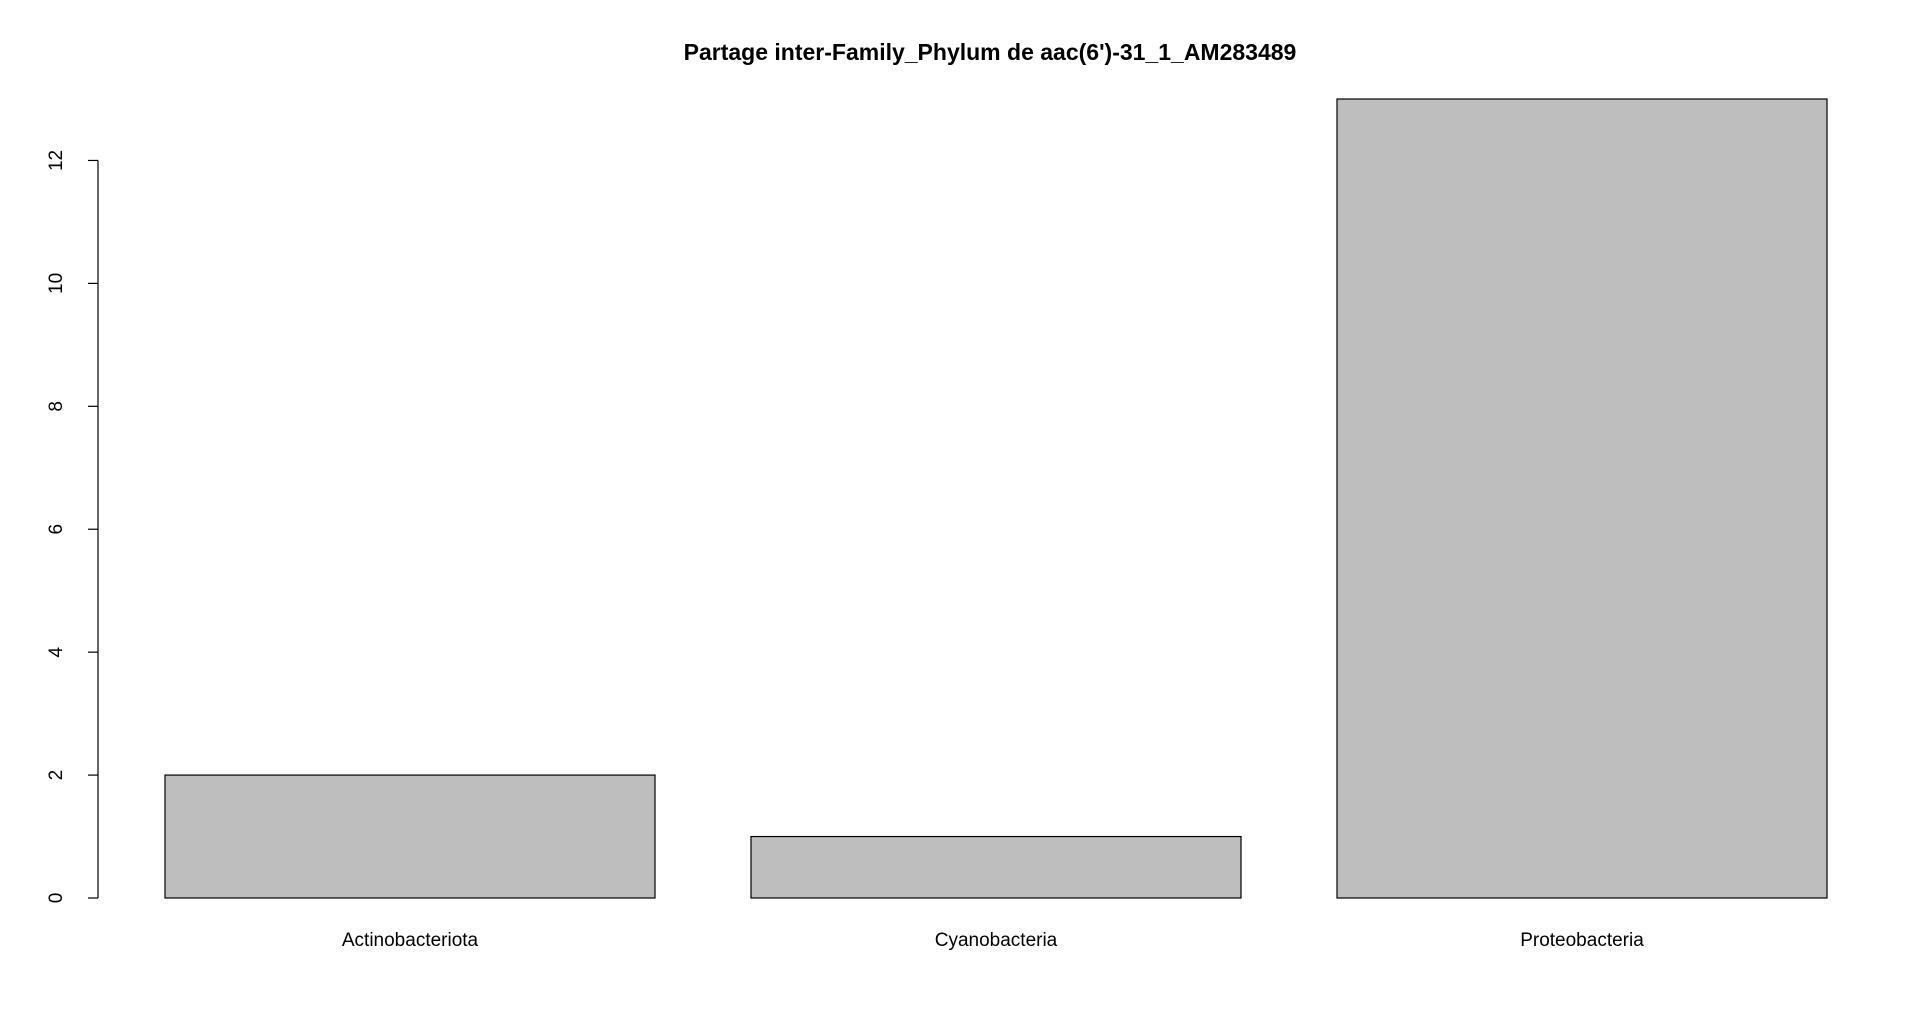  I want to click on y-axis: 0 2 4 6 8 10 12, so click(72, 527).